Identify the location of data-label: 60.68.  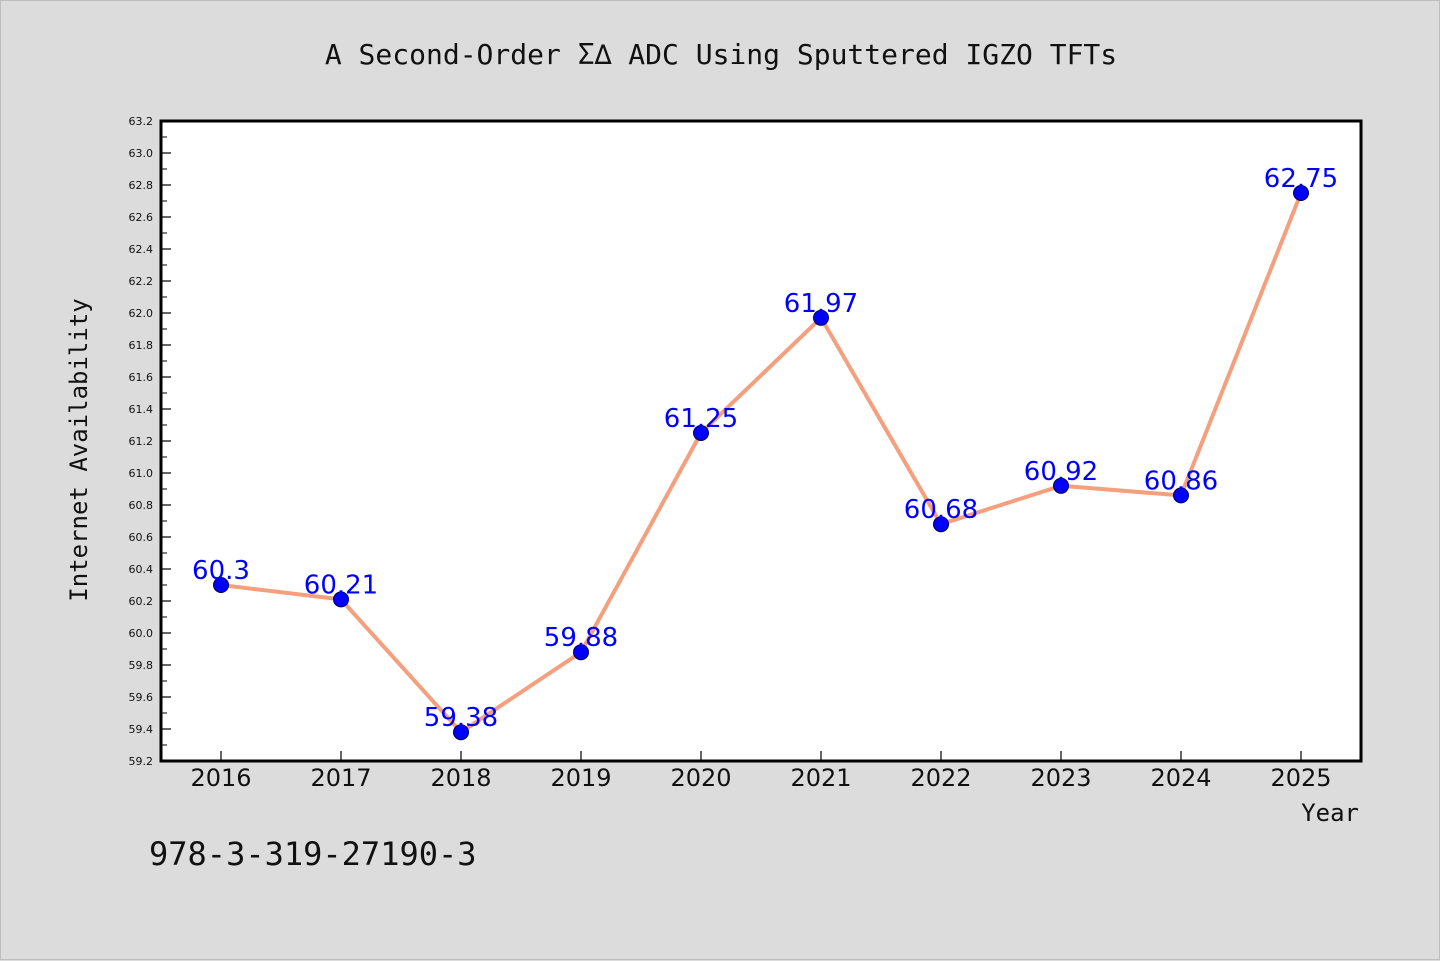
(941, 510).